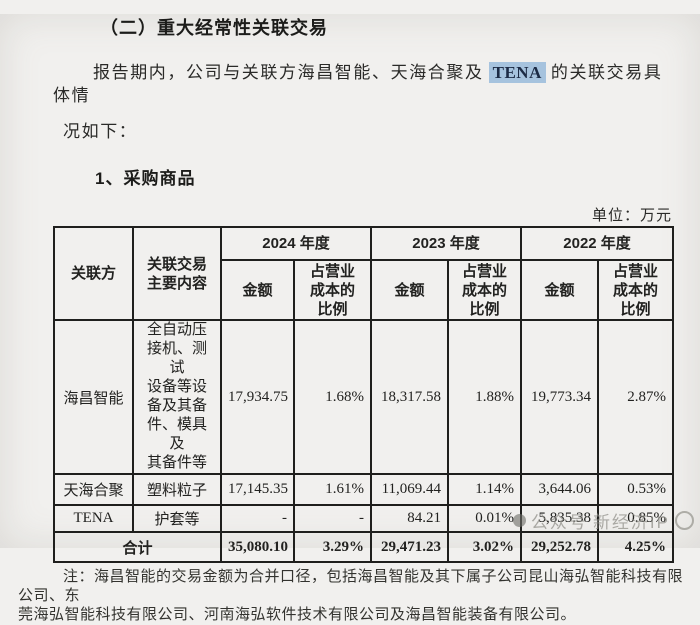  I want to click on value-cell: 19,773.34, so click(560, 397).